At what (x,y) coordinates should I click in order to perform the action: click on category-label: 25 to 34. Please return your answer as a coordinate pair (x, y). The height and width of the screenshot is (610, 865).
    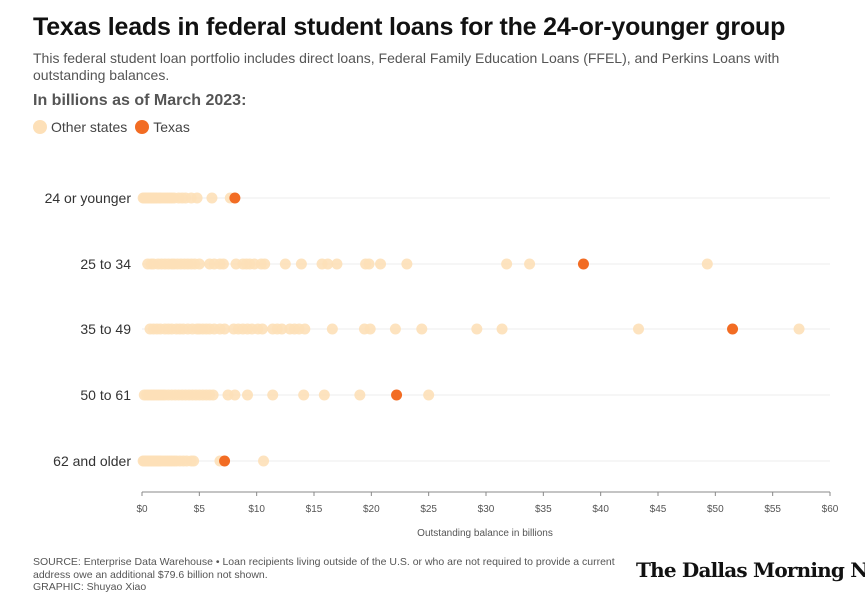
    Looking at the image, I should click on (105, 264).